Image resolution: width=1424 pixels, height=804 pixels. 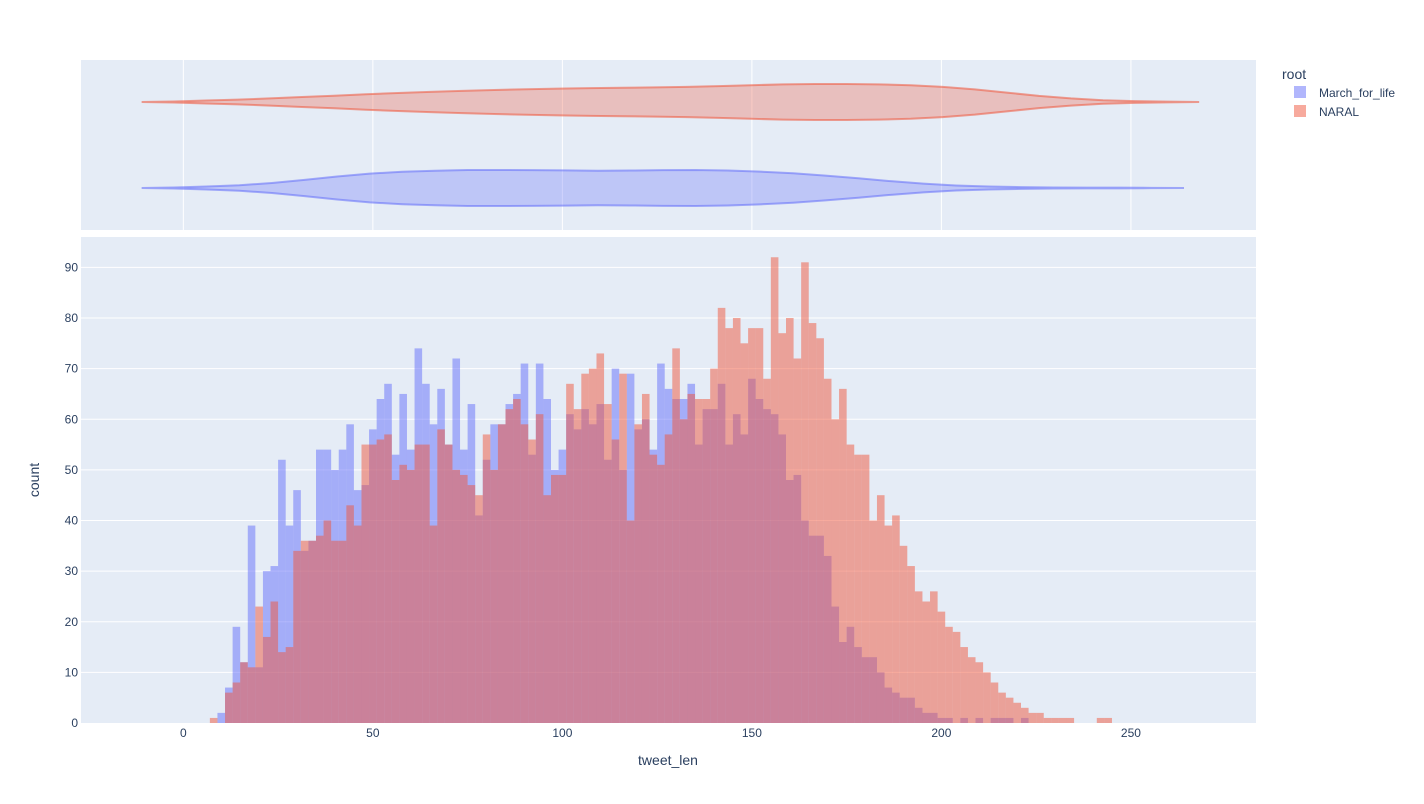 What do you see at coordinates (34, 480) in the screenshot?
I see `y-axis-title: count` at bounding box center [34, 480].